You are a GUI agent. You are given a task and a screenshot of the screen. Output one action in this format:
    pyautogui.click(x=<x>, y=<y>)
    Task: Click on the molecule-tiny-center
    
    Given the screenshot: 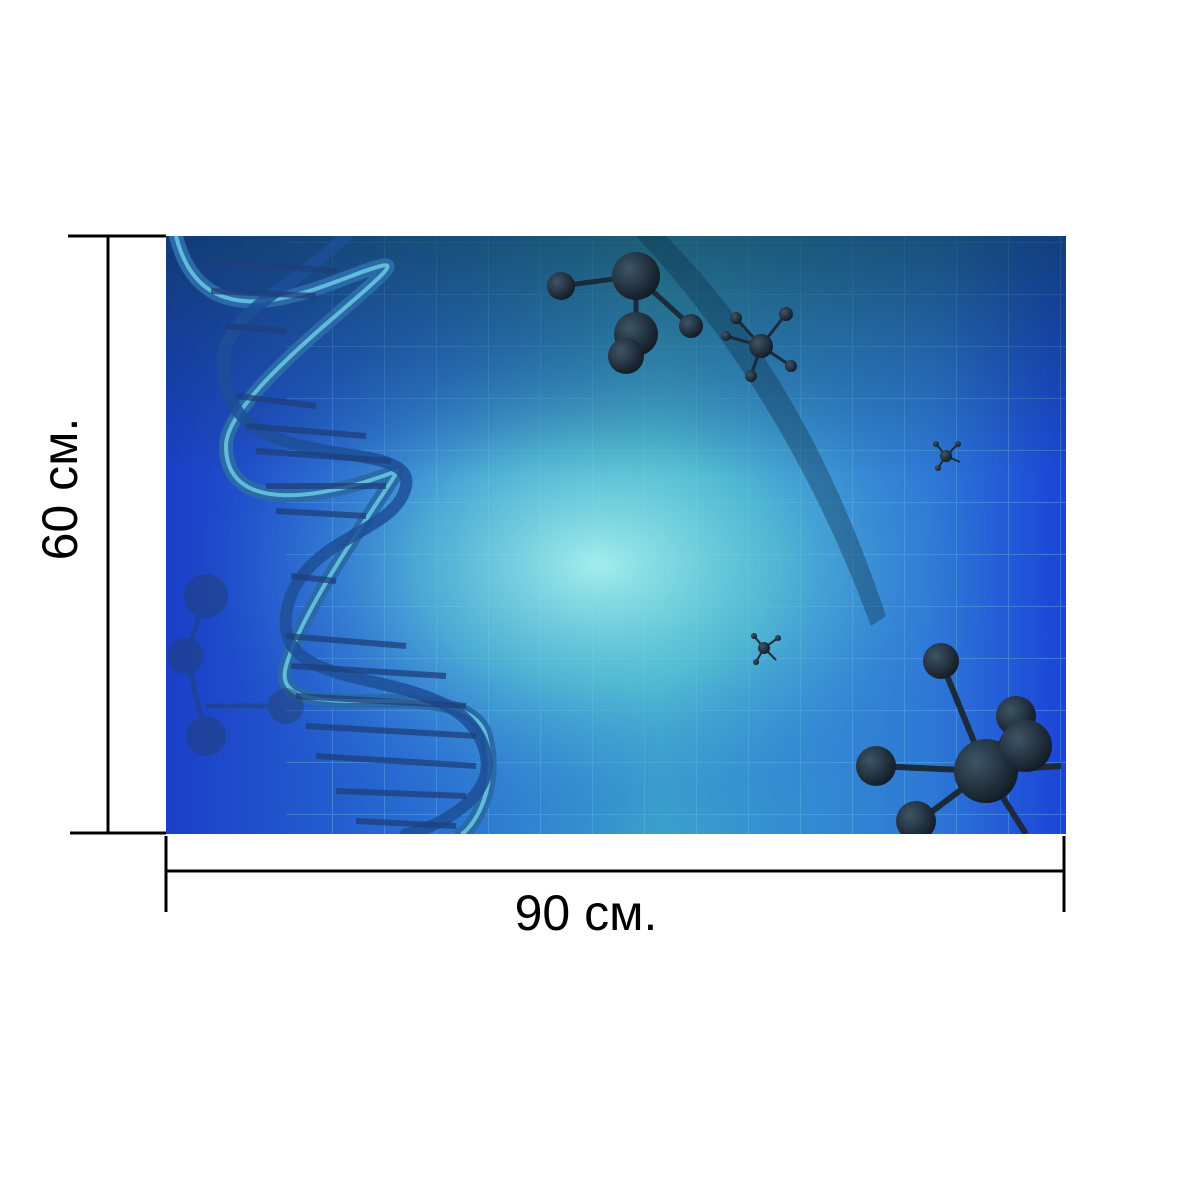 What is the action you would take?
    pyautogui.click(x=766, y=649)
    